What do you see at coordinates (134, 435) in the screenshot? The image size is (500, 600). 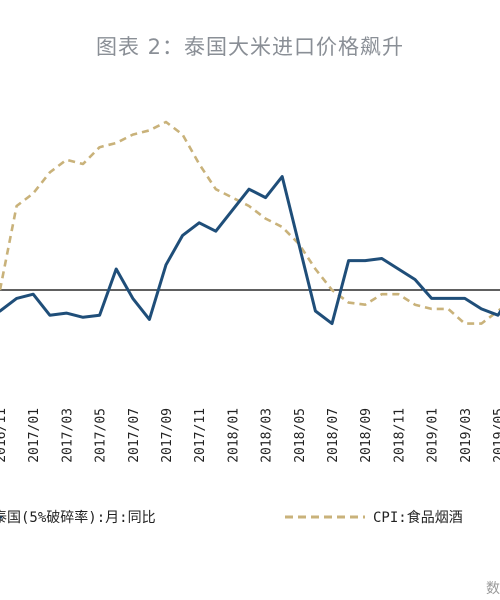 I see `x-tick-label: 2017/07` at bounding box center [134, 435].